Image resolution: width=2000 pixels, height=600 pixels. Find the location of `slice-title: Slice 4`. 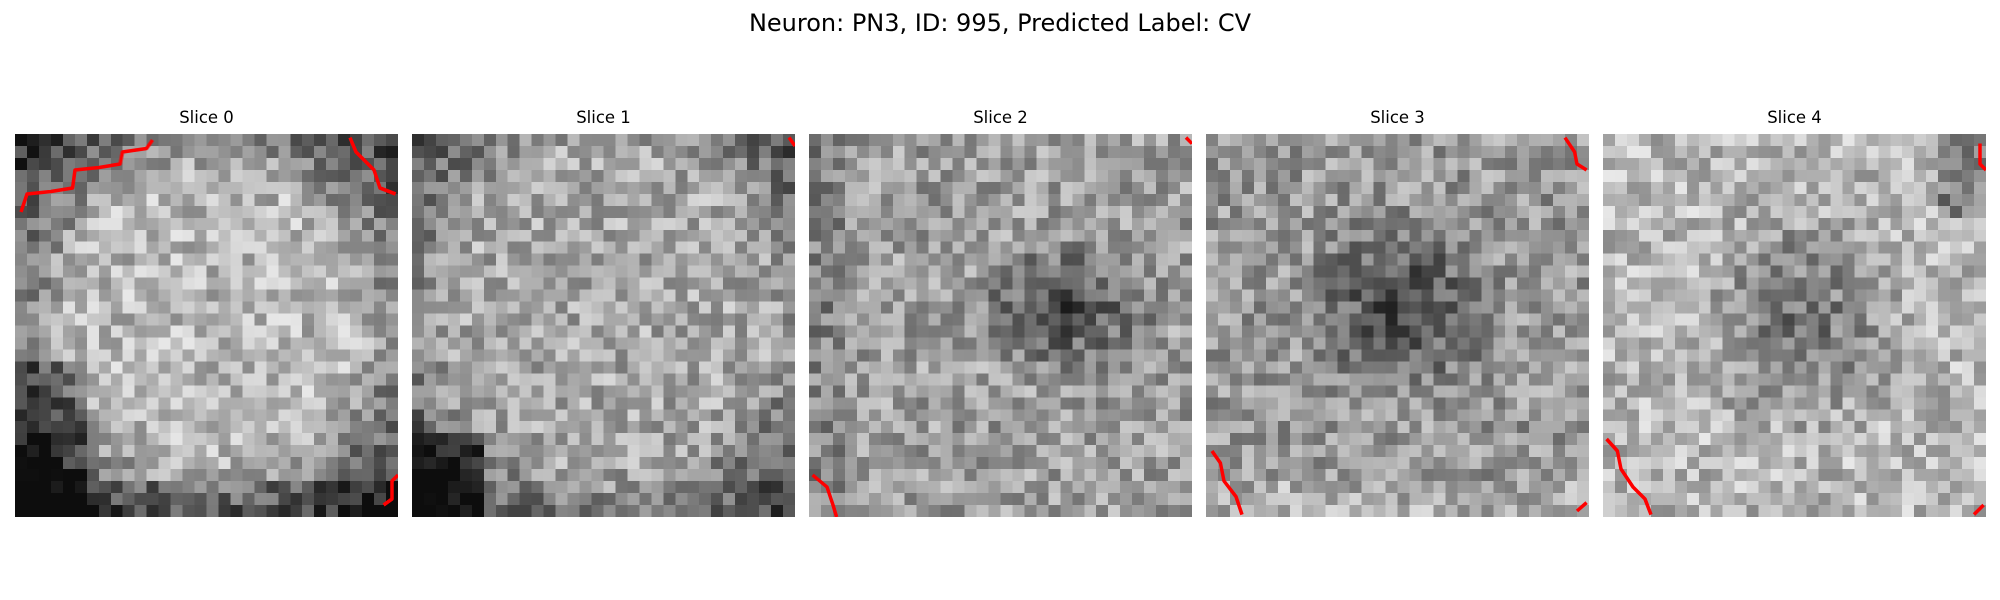

slice-title: Slice 4 is located at coordinates (1794, 117).